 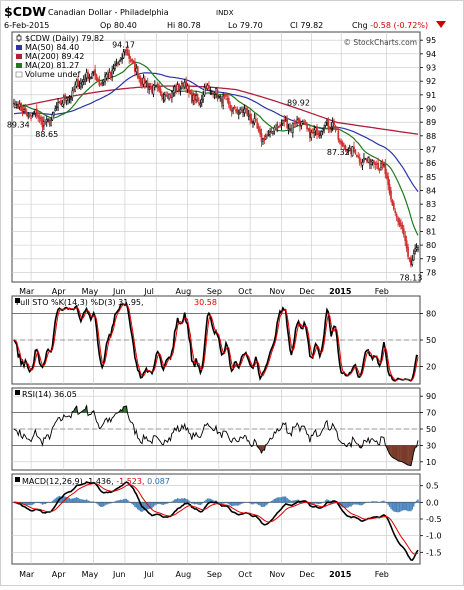 I want to click on price-y-tick-label: 83, so click(x=431, y=204).